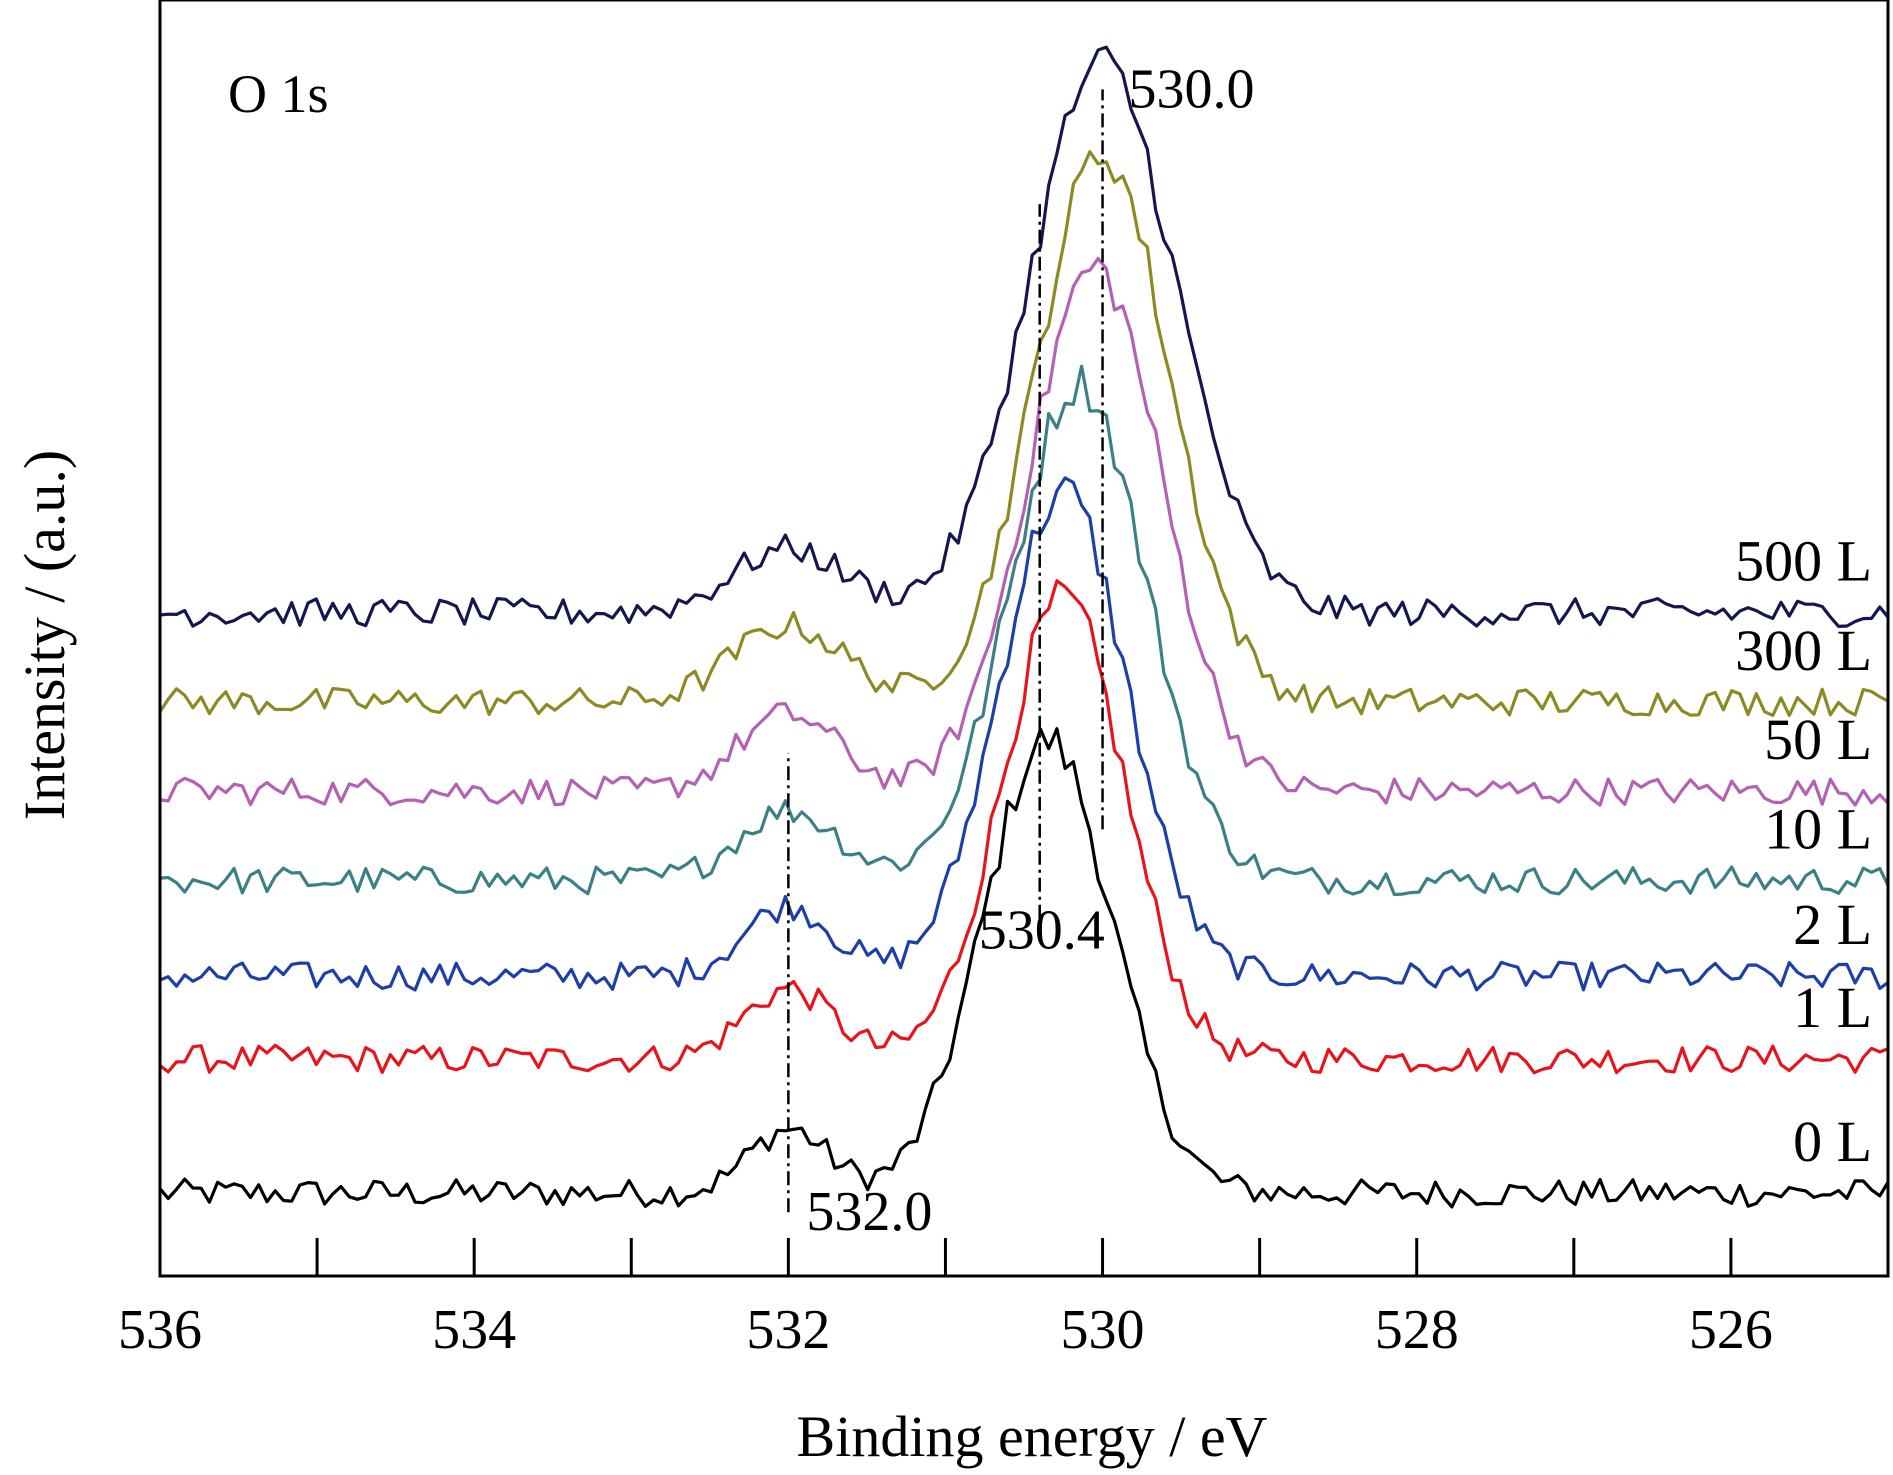 Image resolution: width=1893 pixels, height=1475 pixels. What do you see at coordinates (1417, 1330) in the screenshot?
I see `x-tick-label: 528` at bounding box center [1417, 1330].